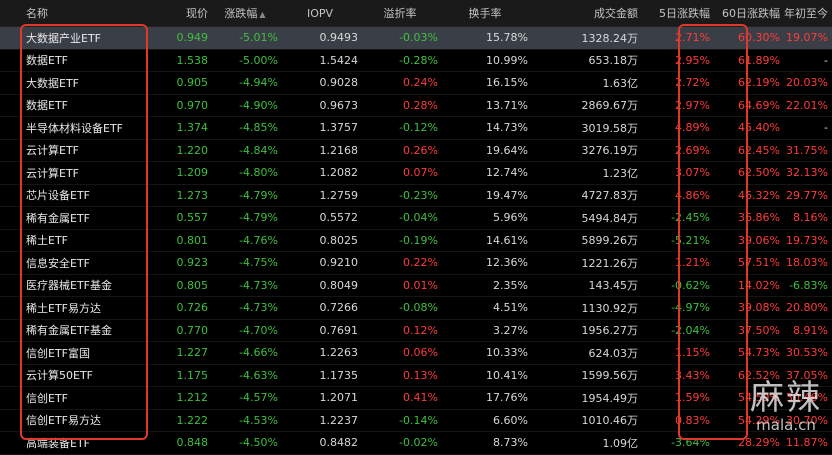 The width and height of the screenshot is (832, 455). What do you see at coordinates (258, 375) in the screenshot?
I see `cell-change: -4.63%` at bounding box center [258, 375].